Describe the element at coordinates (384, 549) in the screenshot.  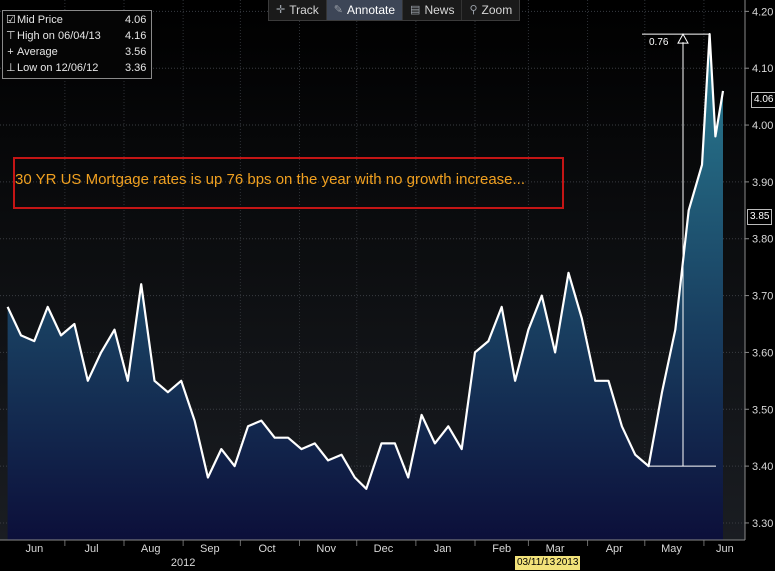
I see `x-month-label: Dec` at that location.